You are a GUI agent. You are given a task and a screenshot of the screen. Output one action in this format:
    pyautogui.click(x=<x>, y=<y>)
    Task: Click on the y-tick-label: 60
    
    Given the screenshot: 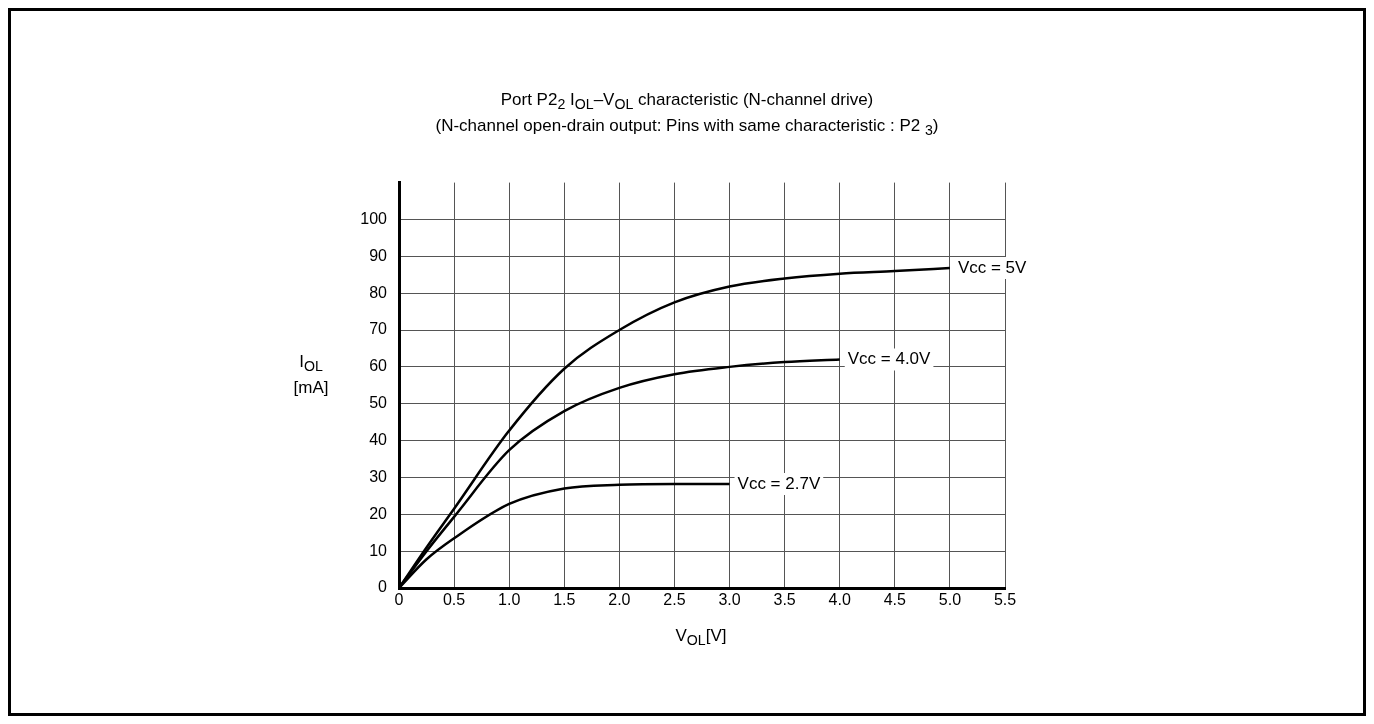 What is the action you would take?
    pyautogui.click(x=378, y=366)
    